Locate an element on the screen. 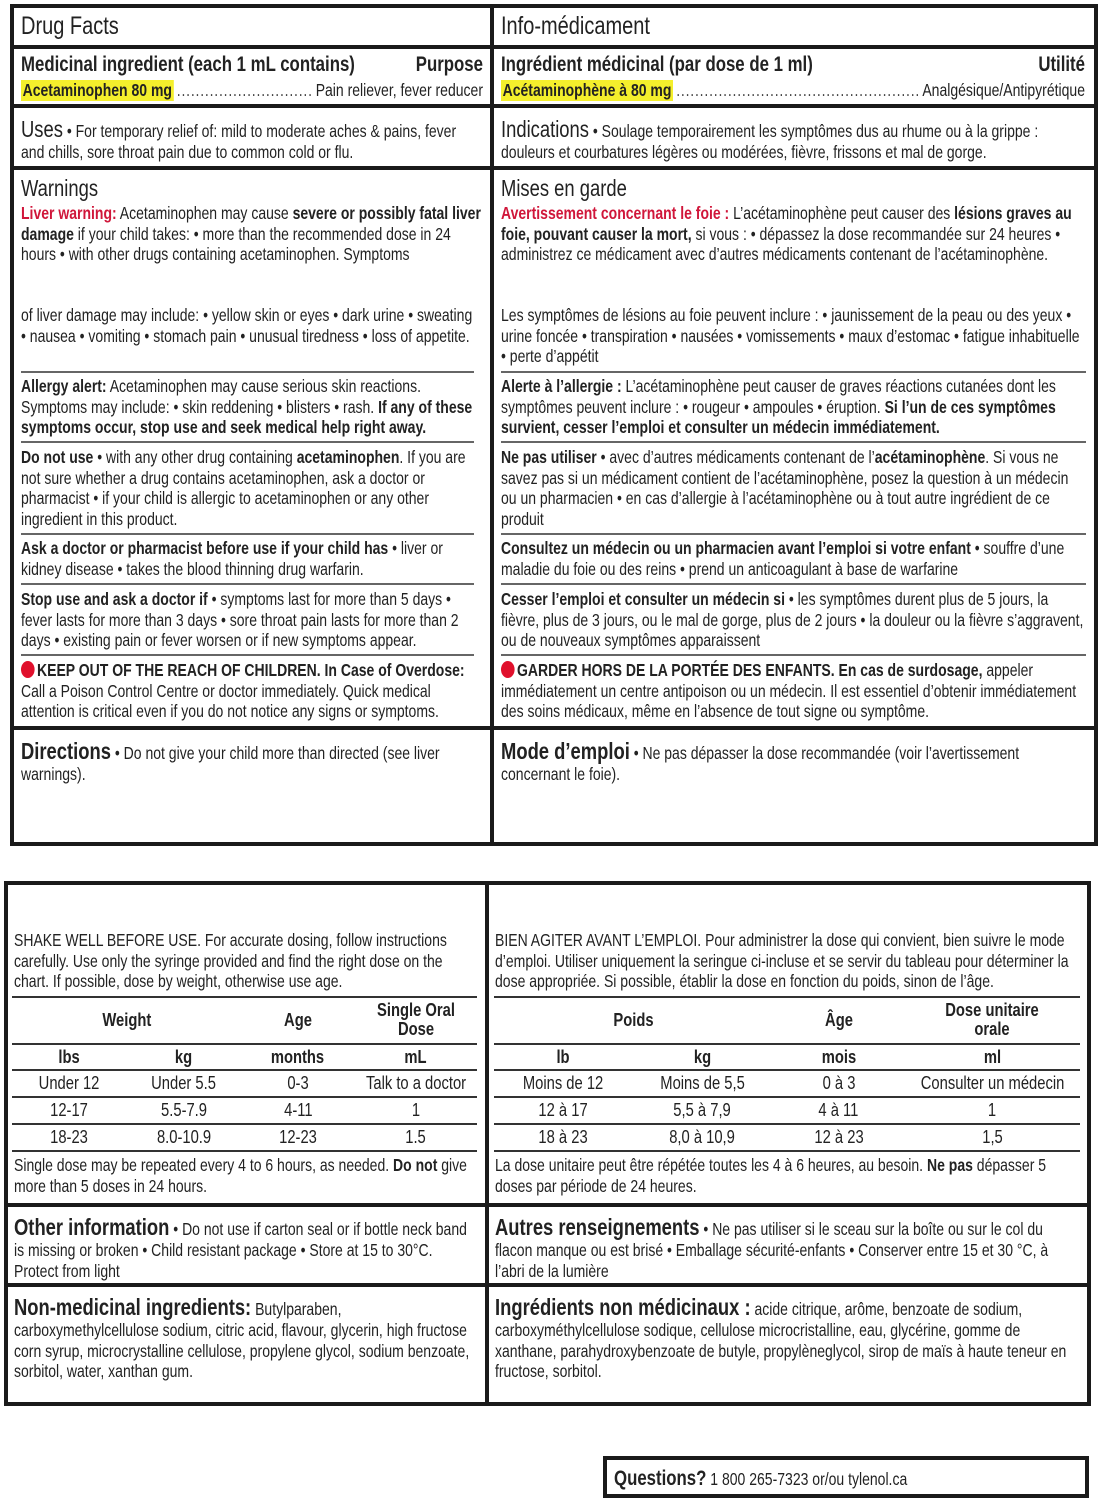 Image resolution: width=1102 pixels, height=1500 pixels. table-cell: Weight is located at coordinates (126, 1020).